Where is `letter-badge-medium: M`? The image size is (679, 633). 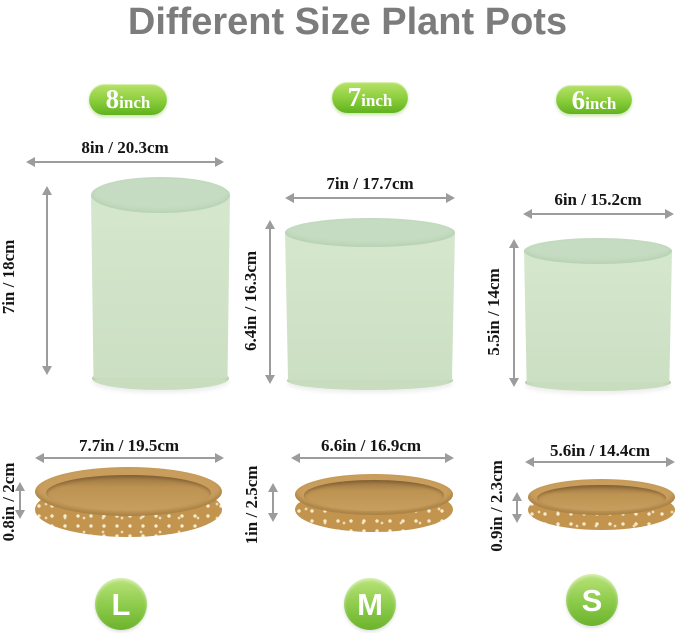
letter-badge-medium: M is located at coordinates (370, 604).